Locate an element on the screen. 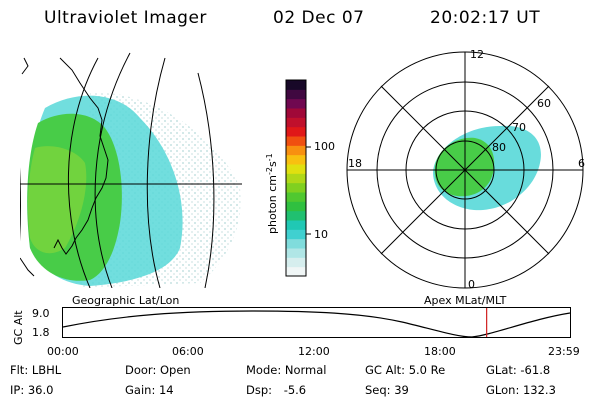  orbit-xtick-1200: 12:00 is located at coordinates (314, 351).